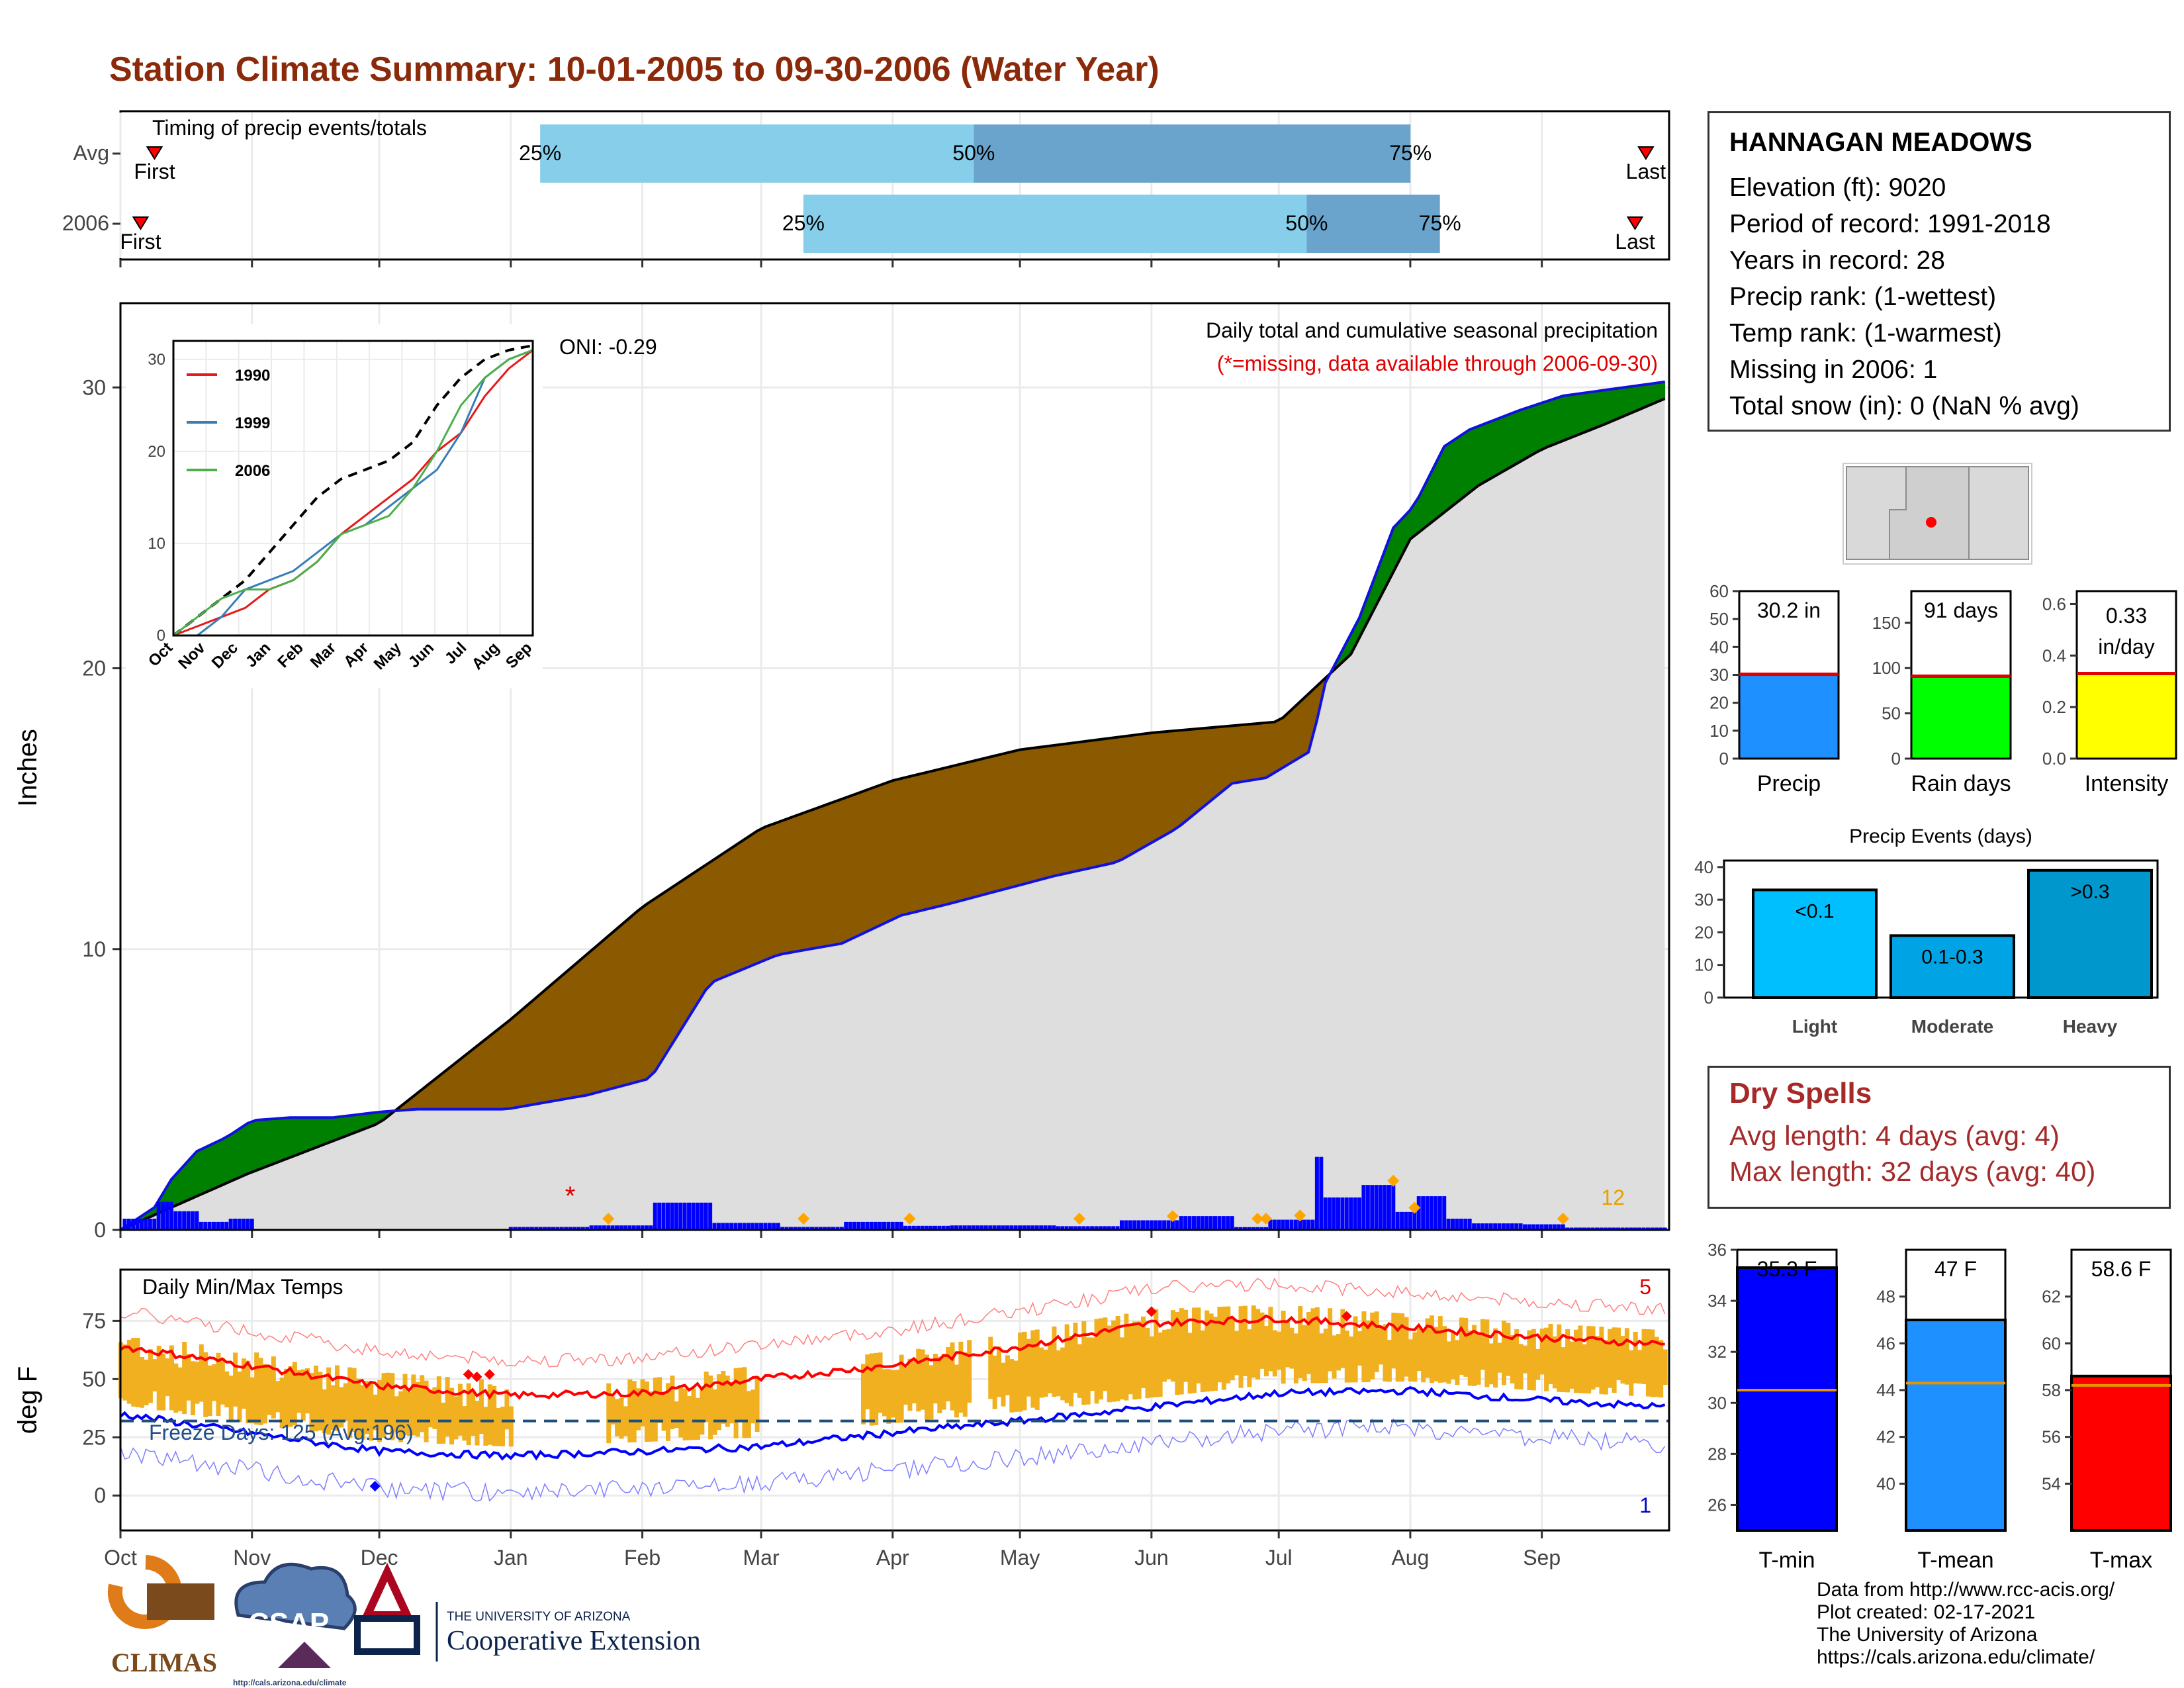 This screenshot has width=2184, height=1688. What do you see at coordinates (2121, 1560) in the screenshot?
I see `temp-category-label: T-max` at bounding box center [2121, 1560].